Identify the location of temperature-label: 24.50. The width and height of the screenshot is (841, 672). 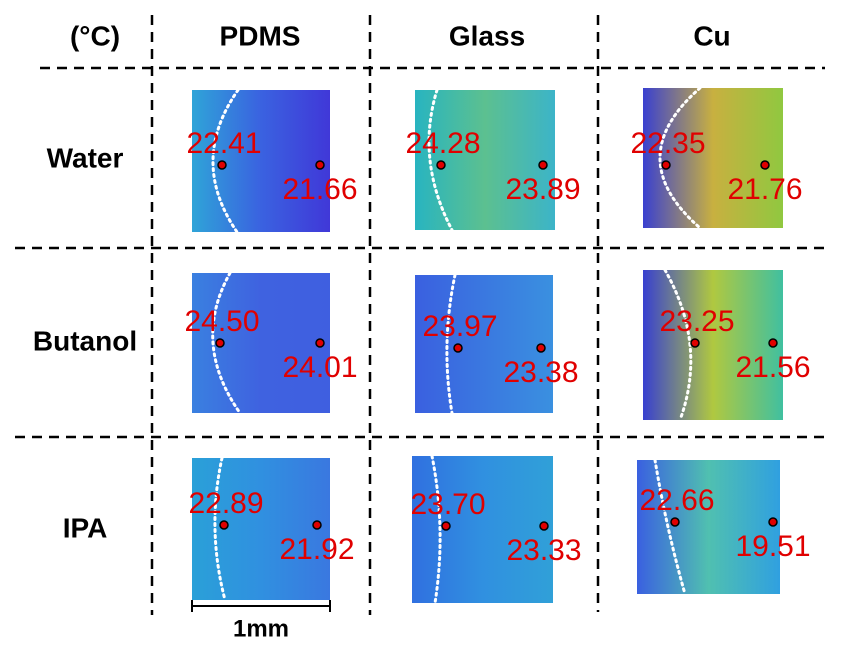
(221, 321).